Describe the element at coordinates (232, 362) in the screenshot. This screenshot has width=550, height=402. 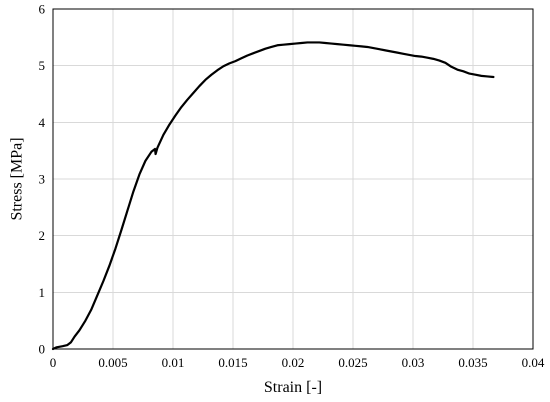
I see `x-tick-label: 0.015` at that location.